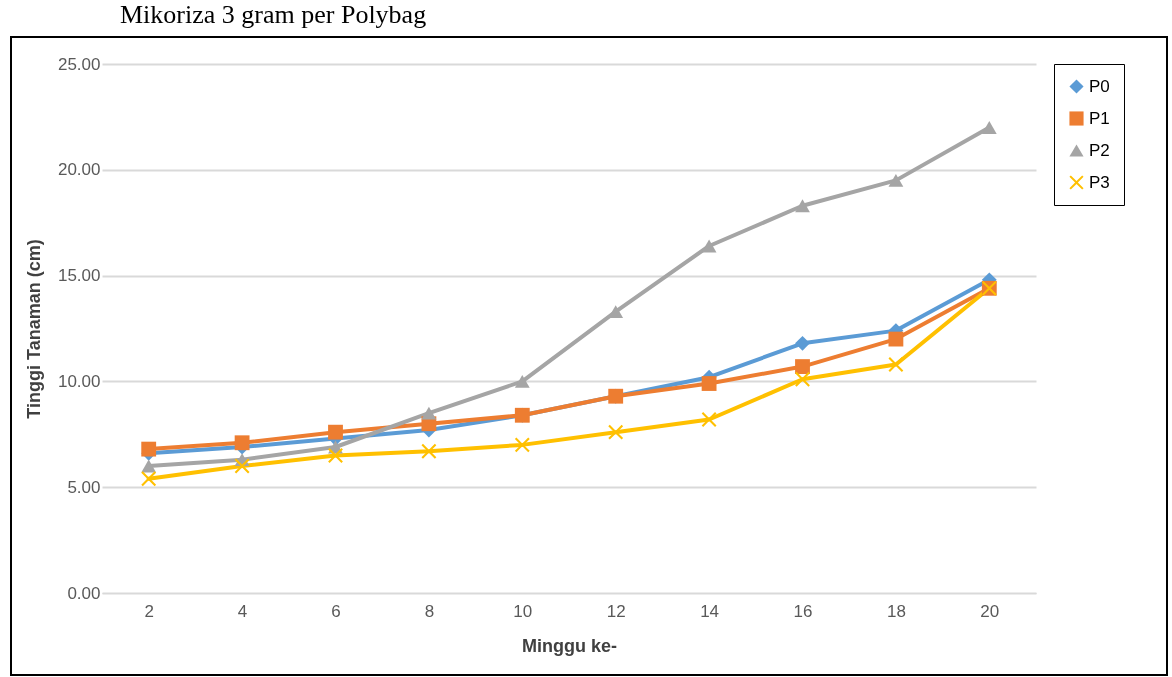 Image resolution: width=1172 pixels, height=677 pixels. What do you see at coordinates (990, 611) in the screenshot?
I see `x-tick-label: 20` at bounding box center [990, 611].